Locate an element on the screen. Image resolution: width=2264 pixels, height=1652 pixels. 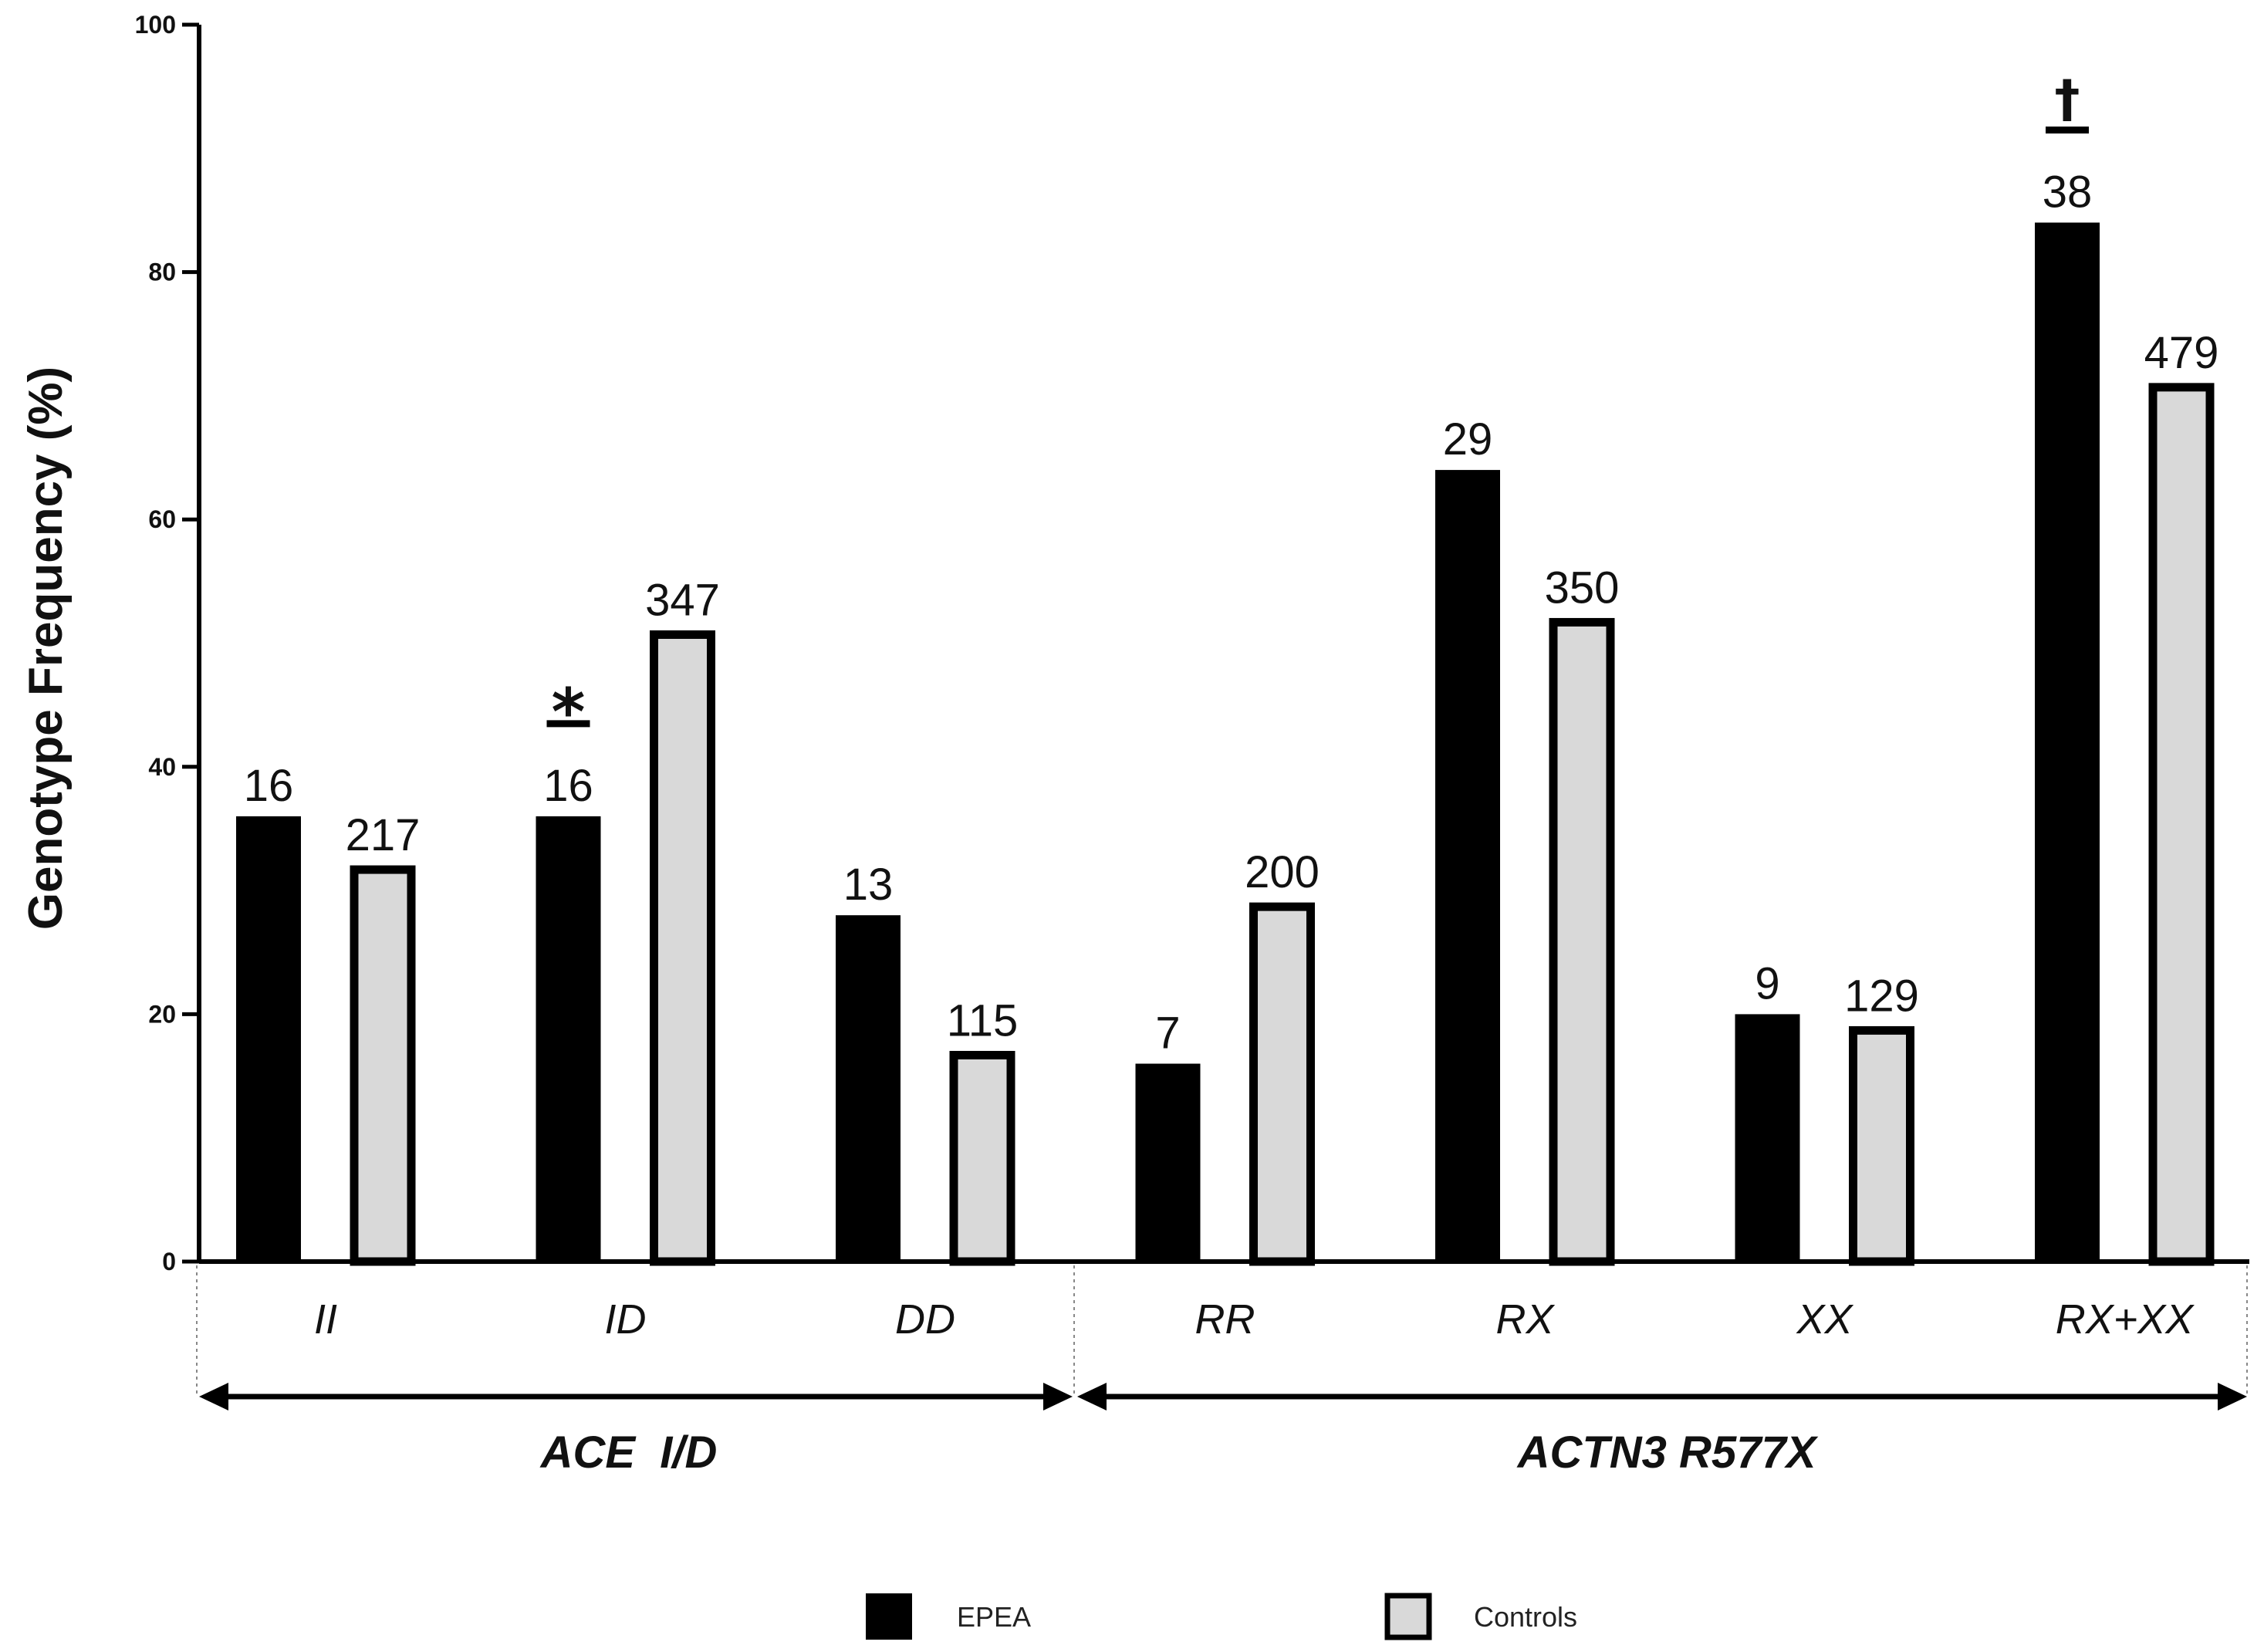
y-axis-ticks: 0 20 40 60 80 100 is located at coordinates (167, 643).